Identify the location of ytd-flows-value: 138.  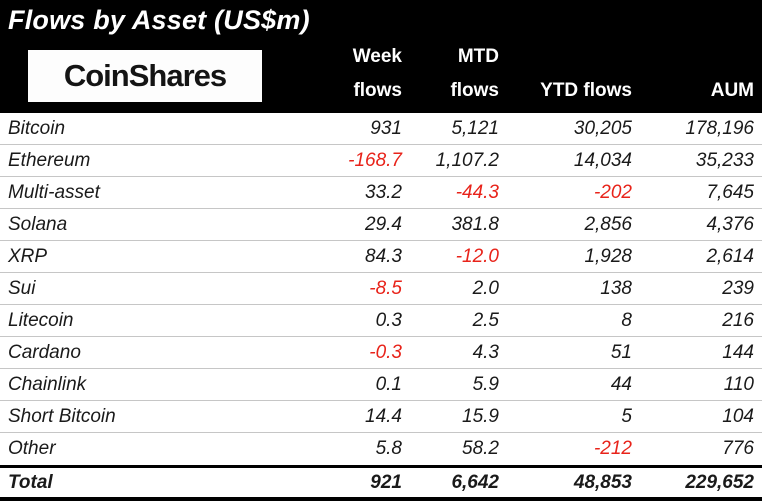
(616, 288).